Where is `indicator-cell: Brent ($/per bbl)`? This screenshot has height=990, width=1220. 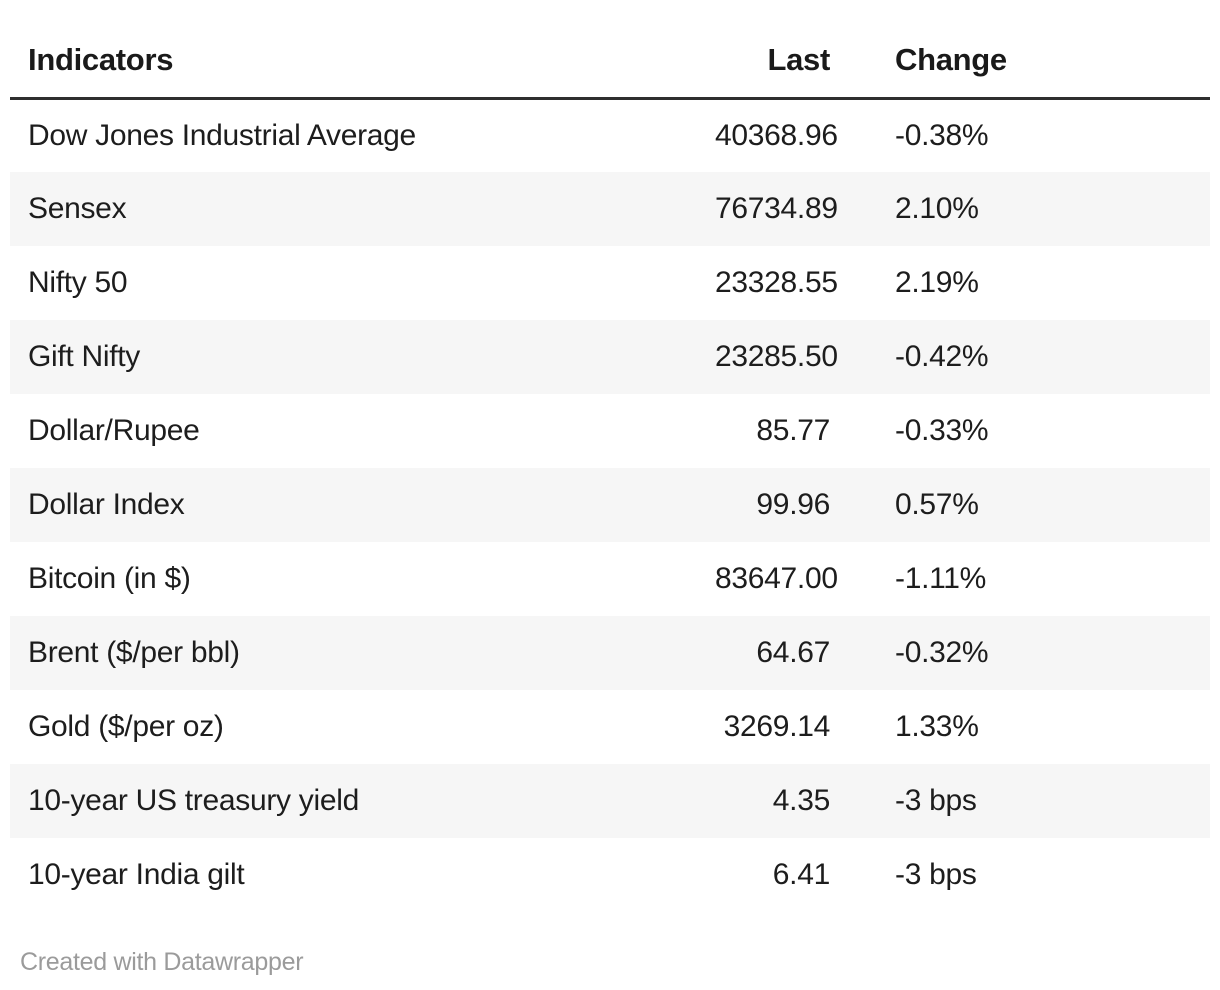 indicator-cell: Brent ($/per bbl) is located at coordinates (134, 652).